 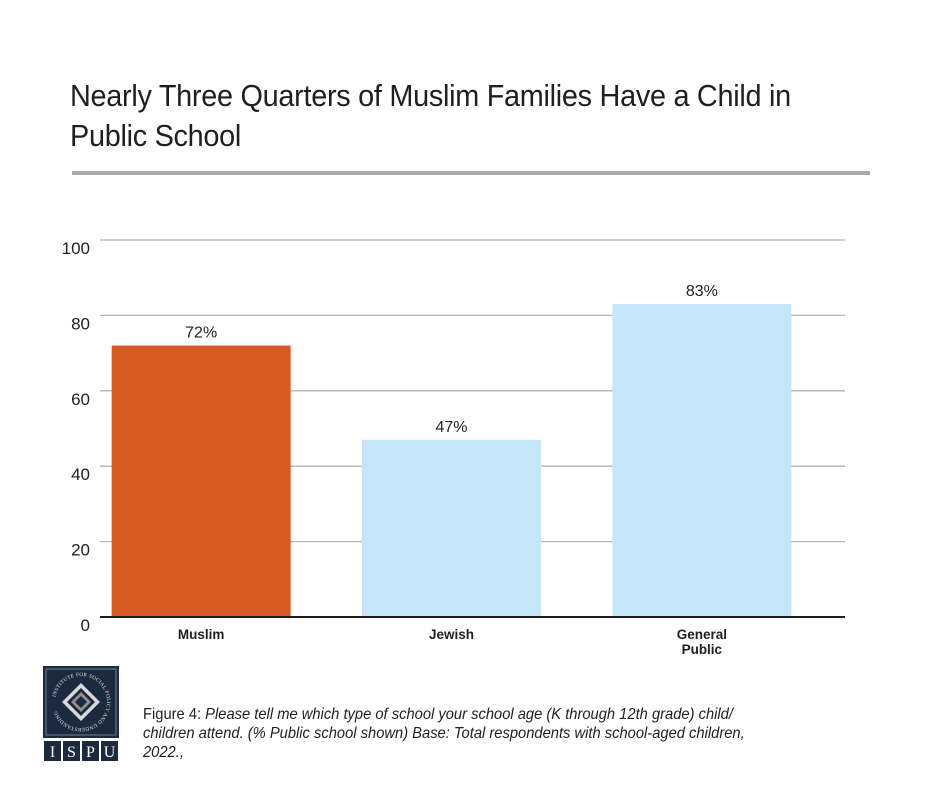 What do you see at coordinates (80, 550) in the screenshot?
I see `y-tick-label-20: 20` at bounding box center [80, 550].